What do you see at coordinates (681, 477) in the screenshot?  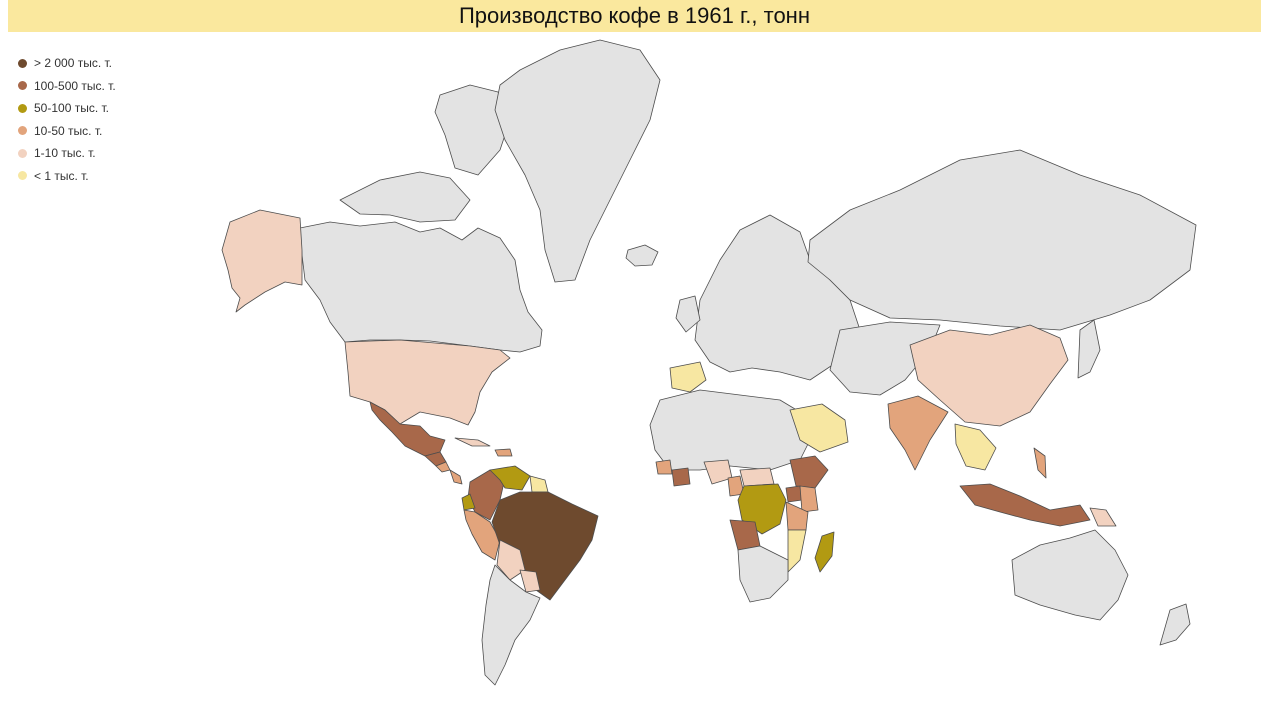 I see `ivory-coast` at bounding box center [681, 477].